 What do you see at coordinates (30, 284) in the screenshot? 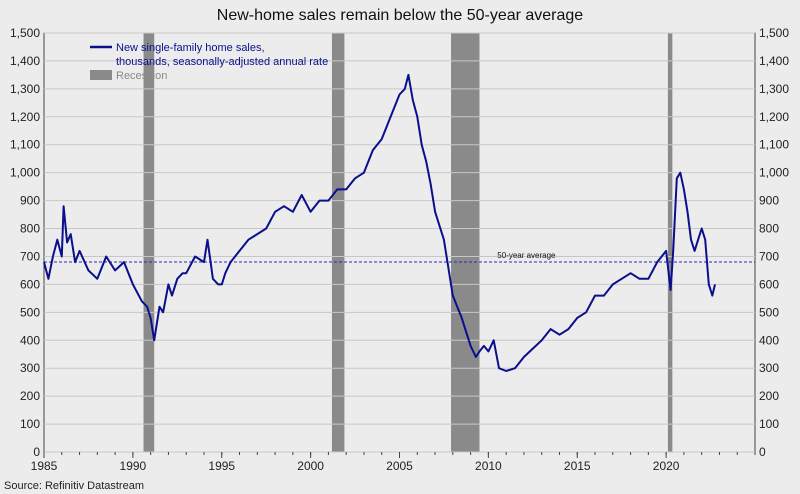
I see `y-tick-left-600: 600` at bounding box center [30, 284].